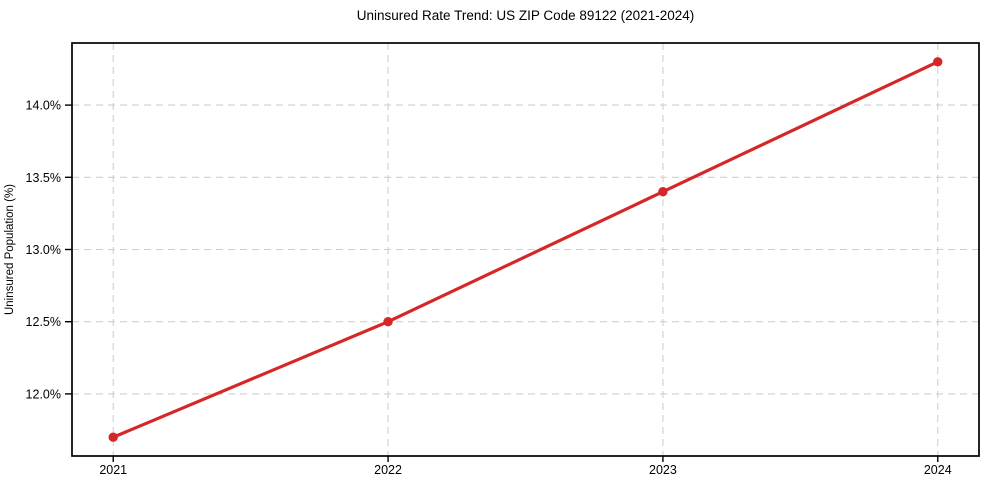  I want to click on x-tick-label: 2022, so click(388, 470).